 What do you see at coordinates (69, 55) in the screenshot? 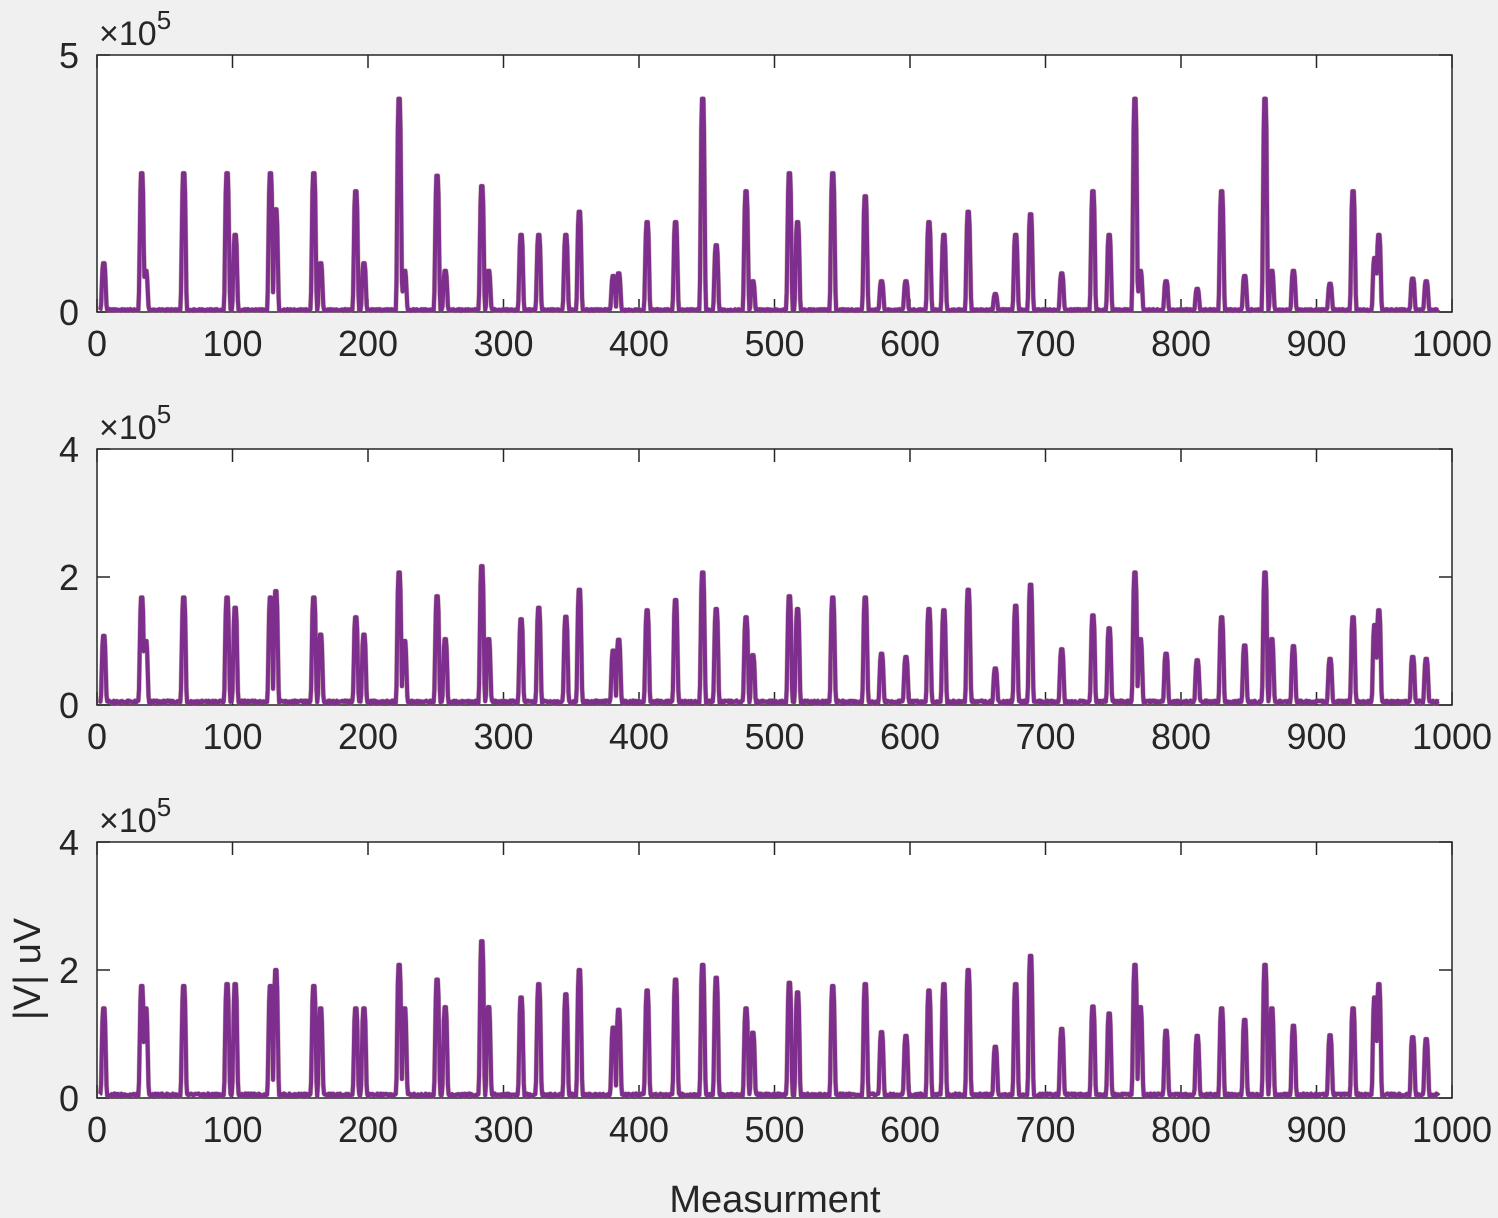
I see `y-tick-label: 5` at bounding box center [69, 55].